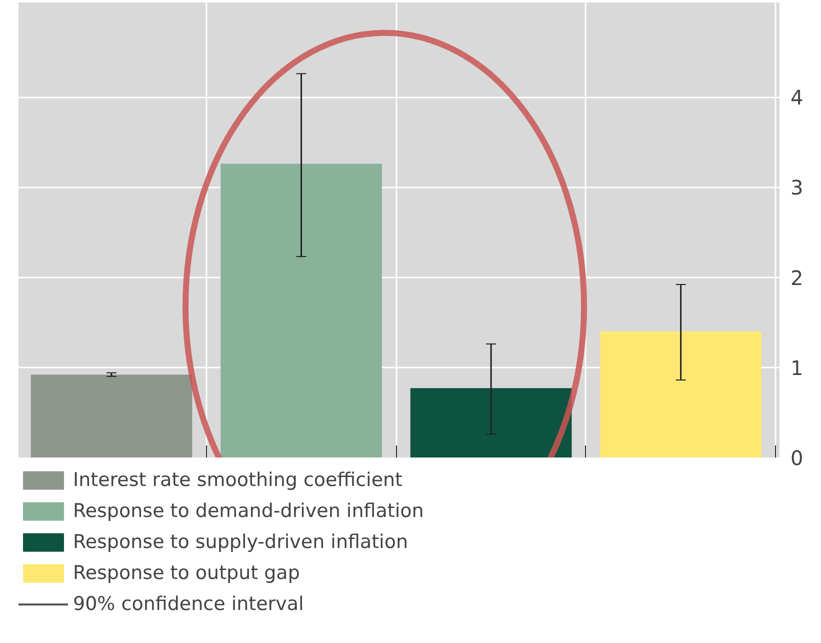  What do you see at coordinates (797, 188) in the screenshot?
I see `y-tick-label: 3` at bounding box center [797, 188].